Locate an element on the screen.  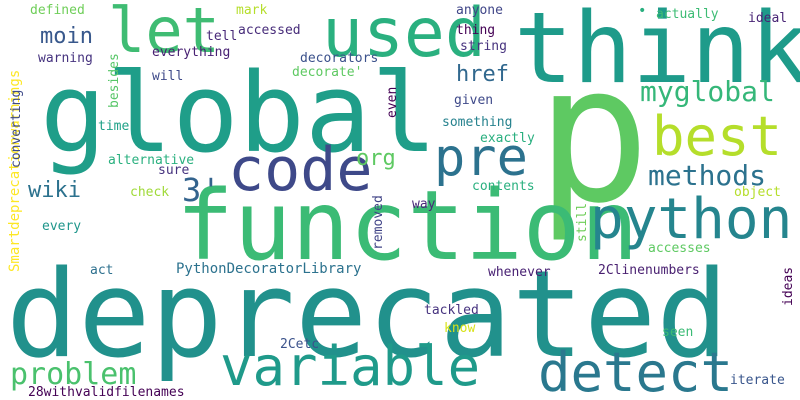
word: variable is located at coordinates (350, 366).